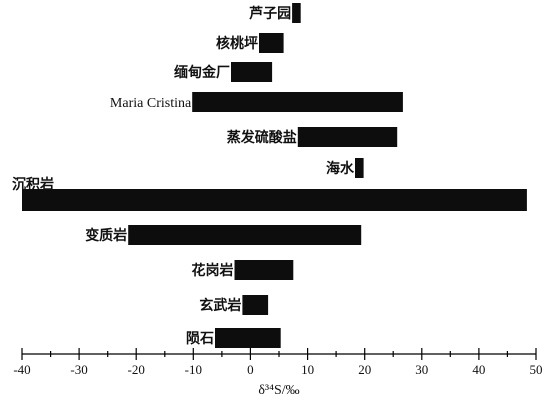  Describe the element at coordinates (278, 362) in the screenshot. I see `x-axis-ticks: -40 -30 -20 -10 0 10 20 30 40 50` at that location.